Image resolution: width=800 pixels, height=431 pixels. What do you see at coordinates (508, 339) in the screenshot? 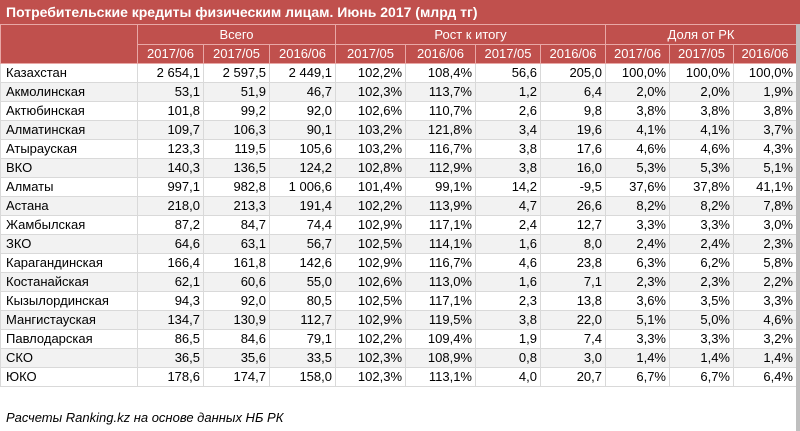
I see `value-cell: 1,9` at bounding box center [508, 339].